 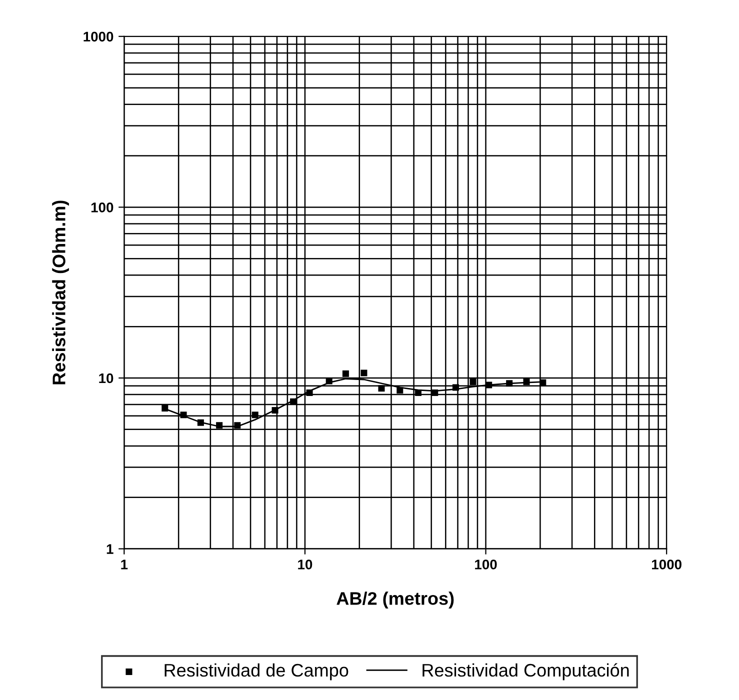 What do you see at coordinates (110, 549) in the screenshot?
I see `y-tick-label: 1` at bounding box center [110, 549].